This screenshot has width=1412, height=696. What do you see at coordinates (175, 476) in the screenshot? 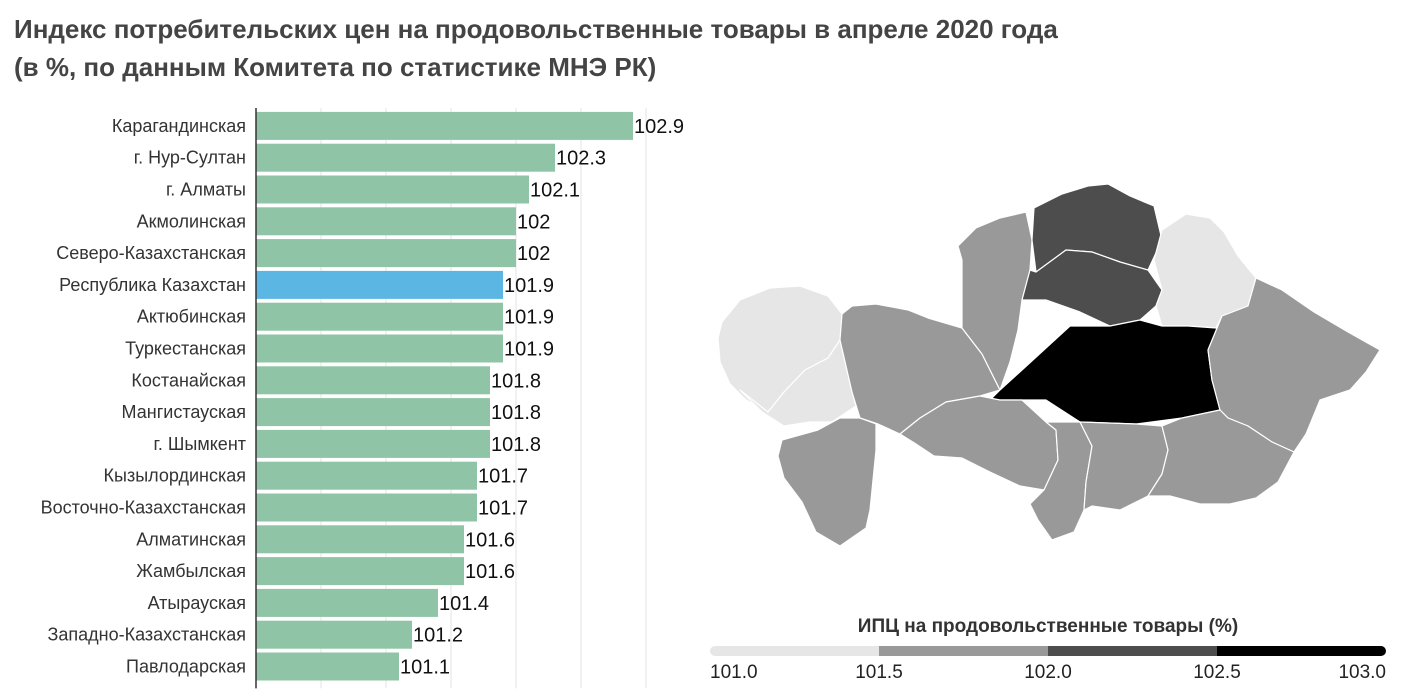
I see `category-label: Кызылординская` at bounding box center [175, 476].